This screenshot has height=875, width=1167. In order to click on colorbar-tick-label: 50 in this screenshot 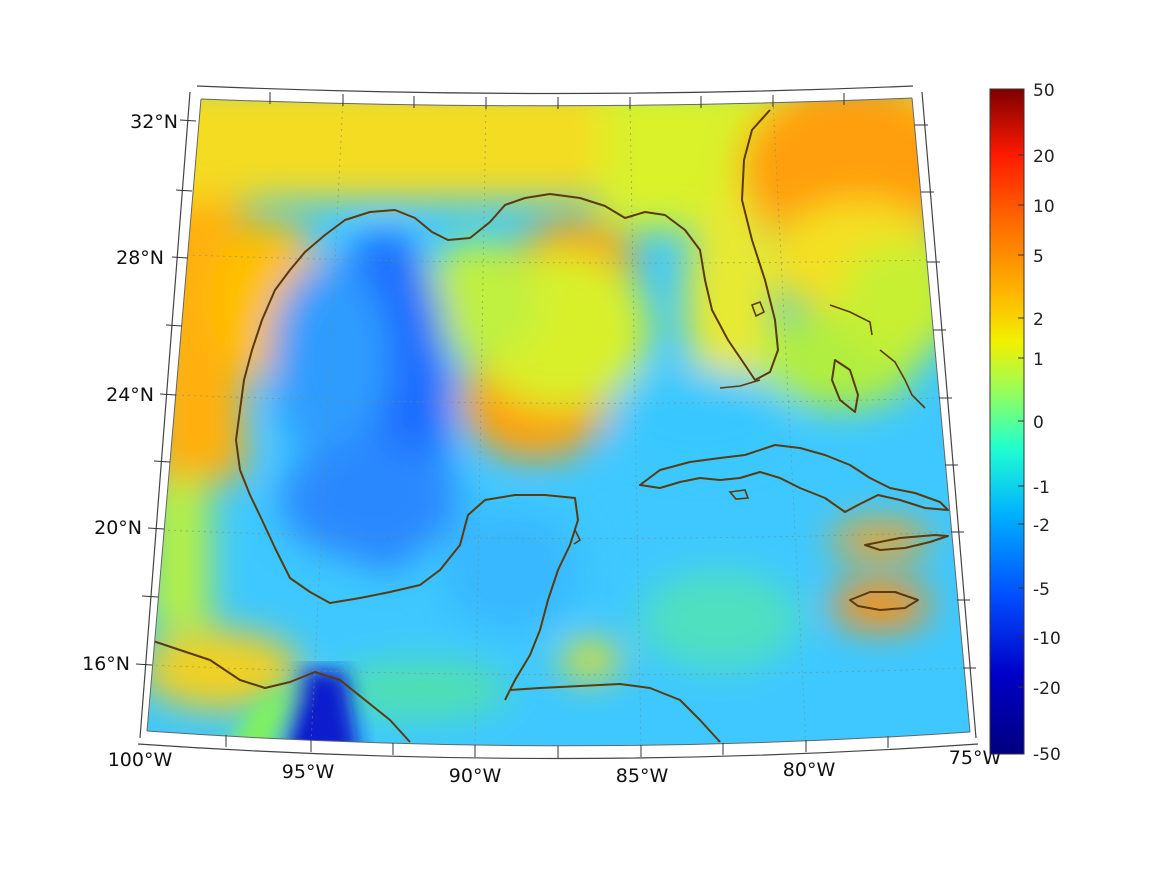, I will do `click(1044, 91)`.